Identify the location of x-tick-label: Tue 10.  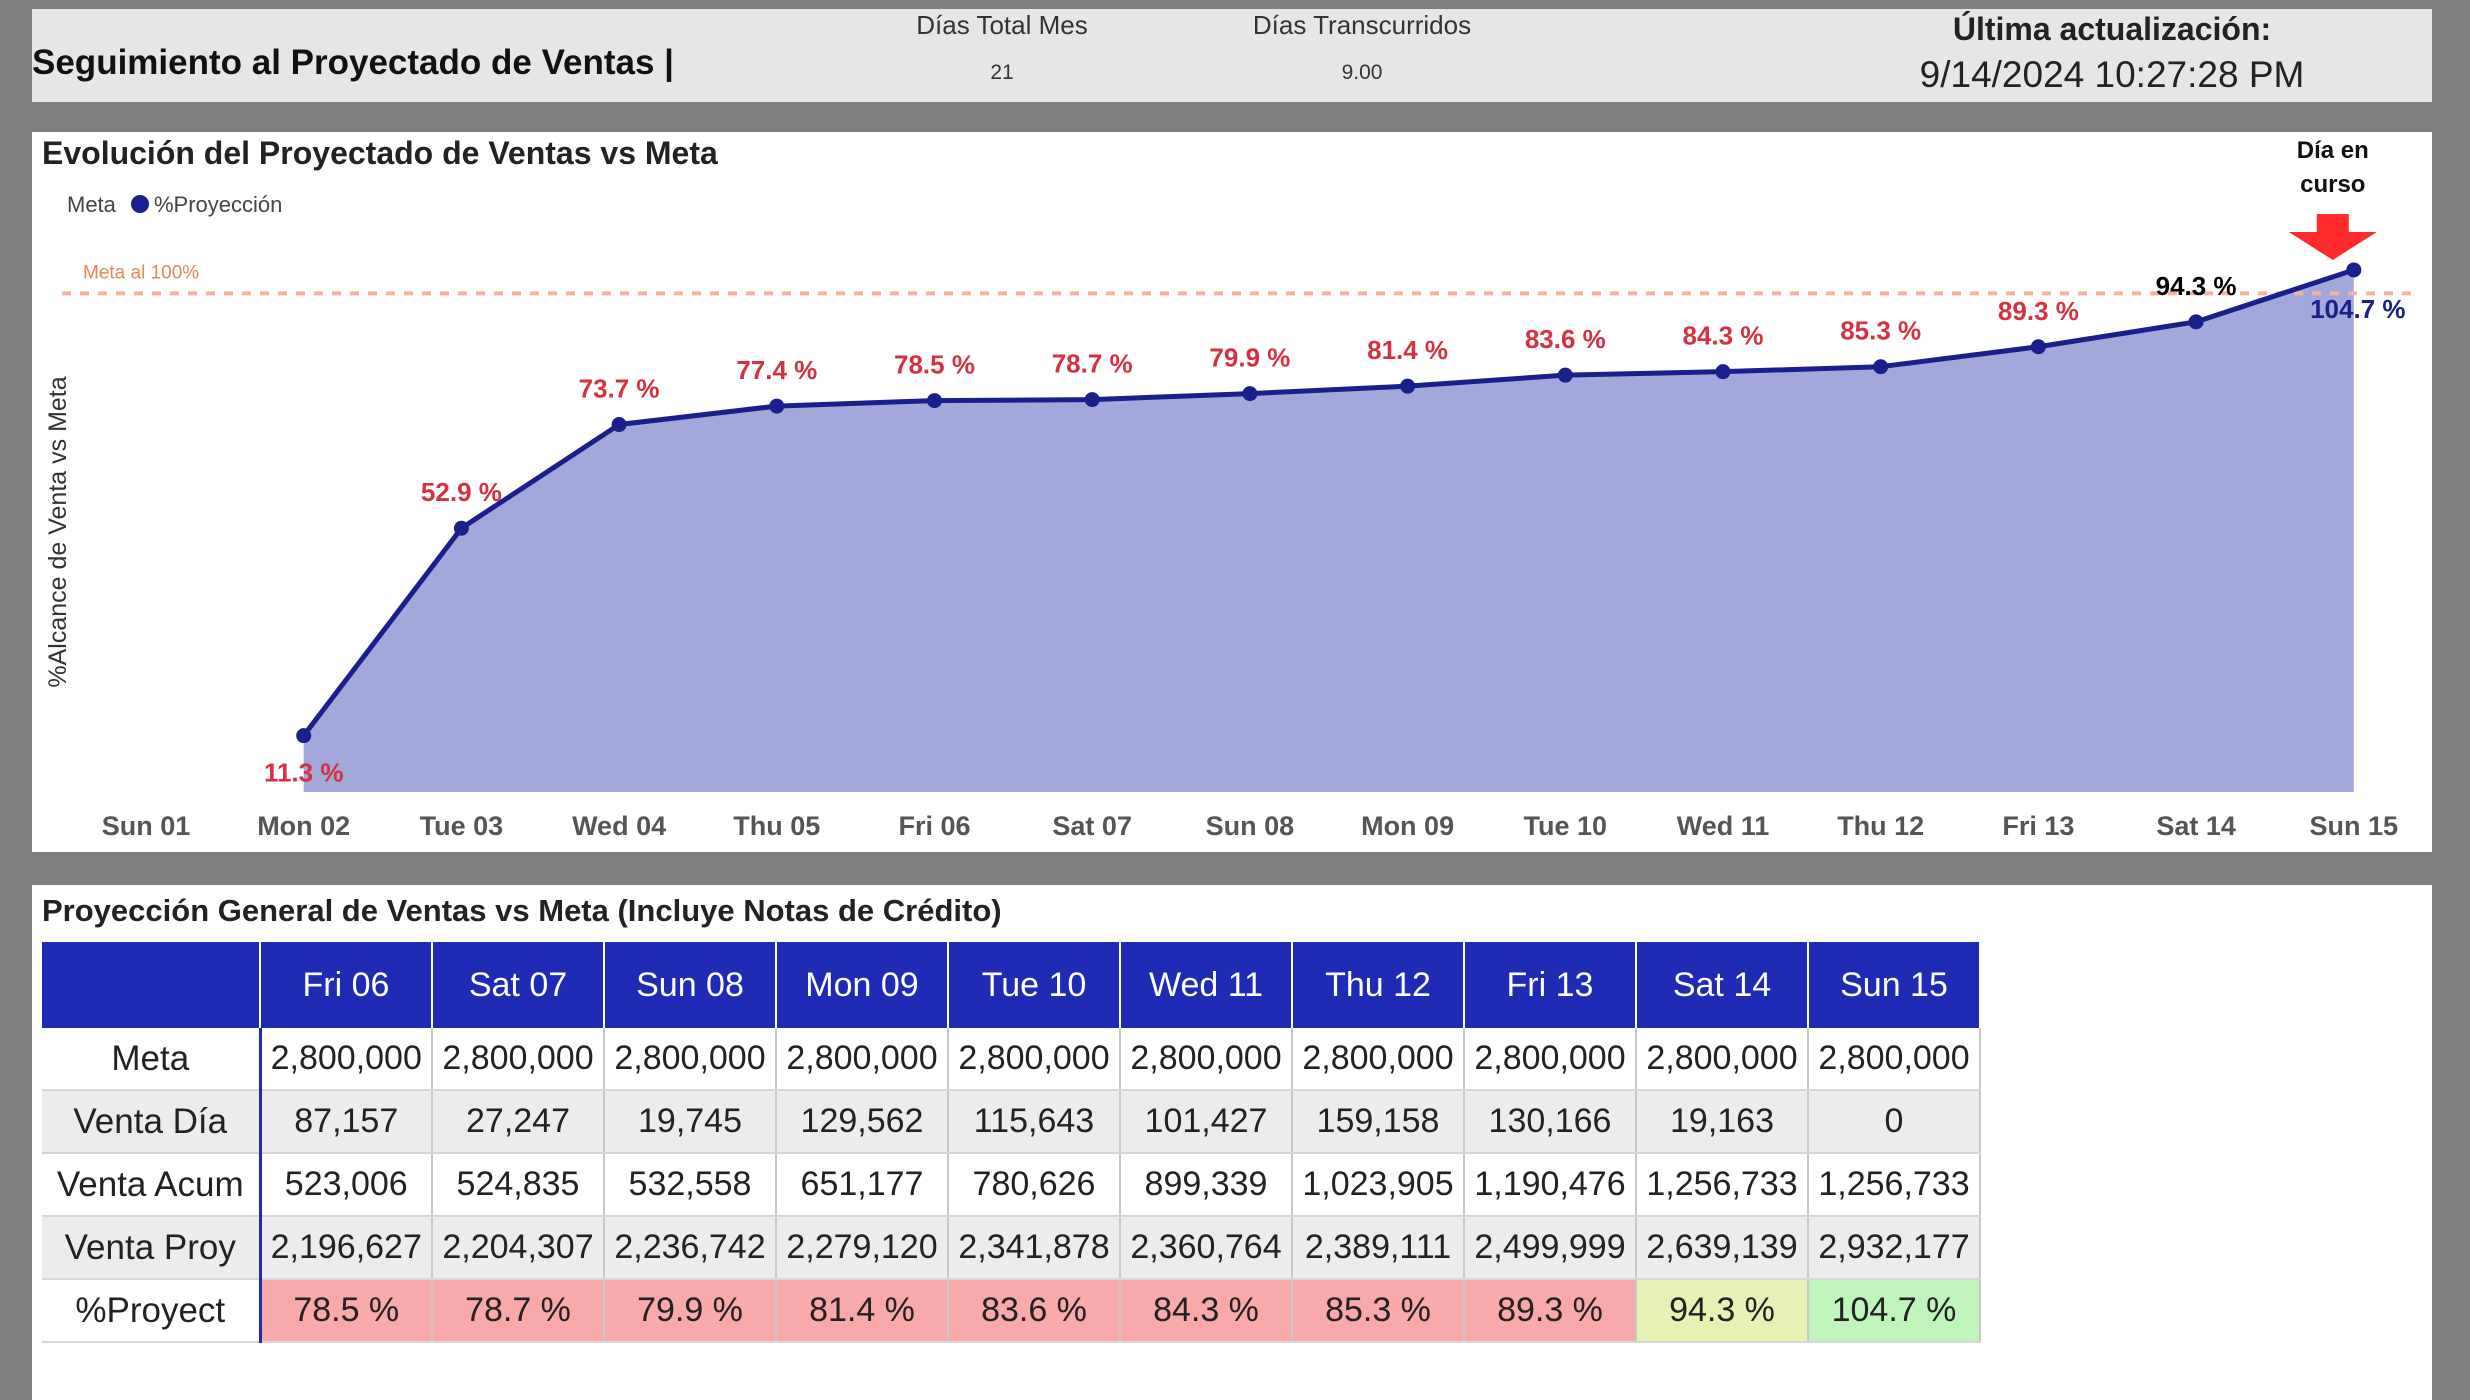
(1566, 826).